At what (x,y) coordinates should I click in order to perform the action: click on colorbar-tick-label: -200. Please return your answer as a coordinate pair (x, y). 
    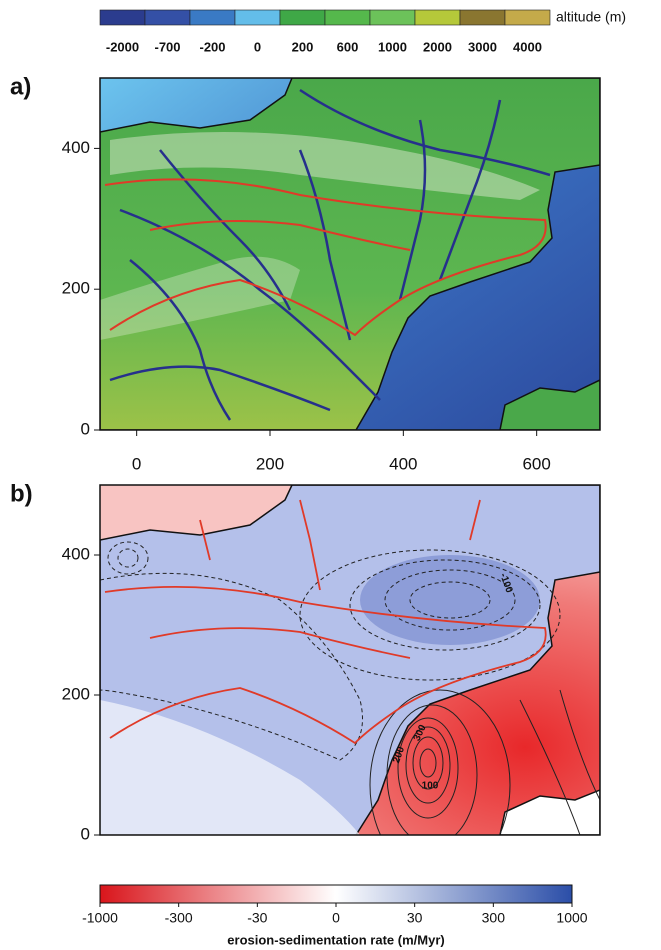
    Looking at the image, I should click on (212, 46).